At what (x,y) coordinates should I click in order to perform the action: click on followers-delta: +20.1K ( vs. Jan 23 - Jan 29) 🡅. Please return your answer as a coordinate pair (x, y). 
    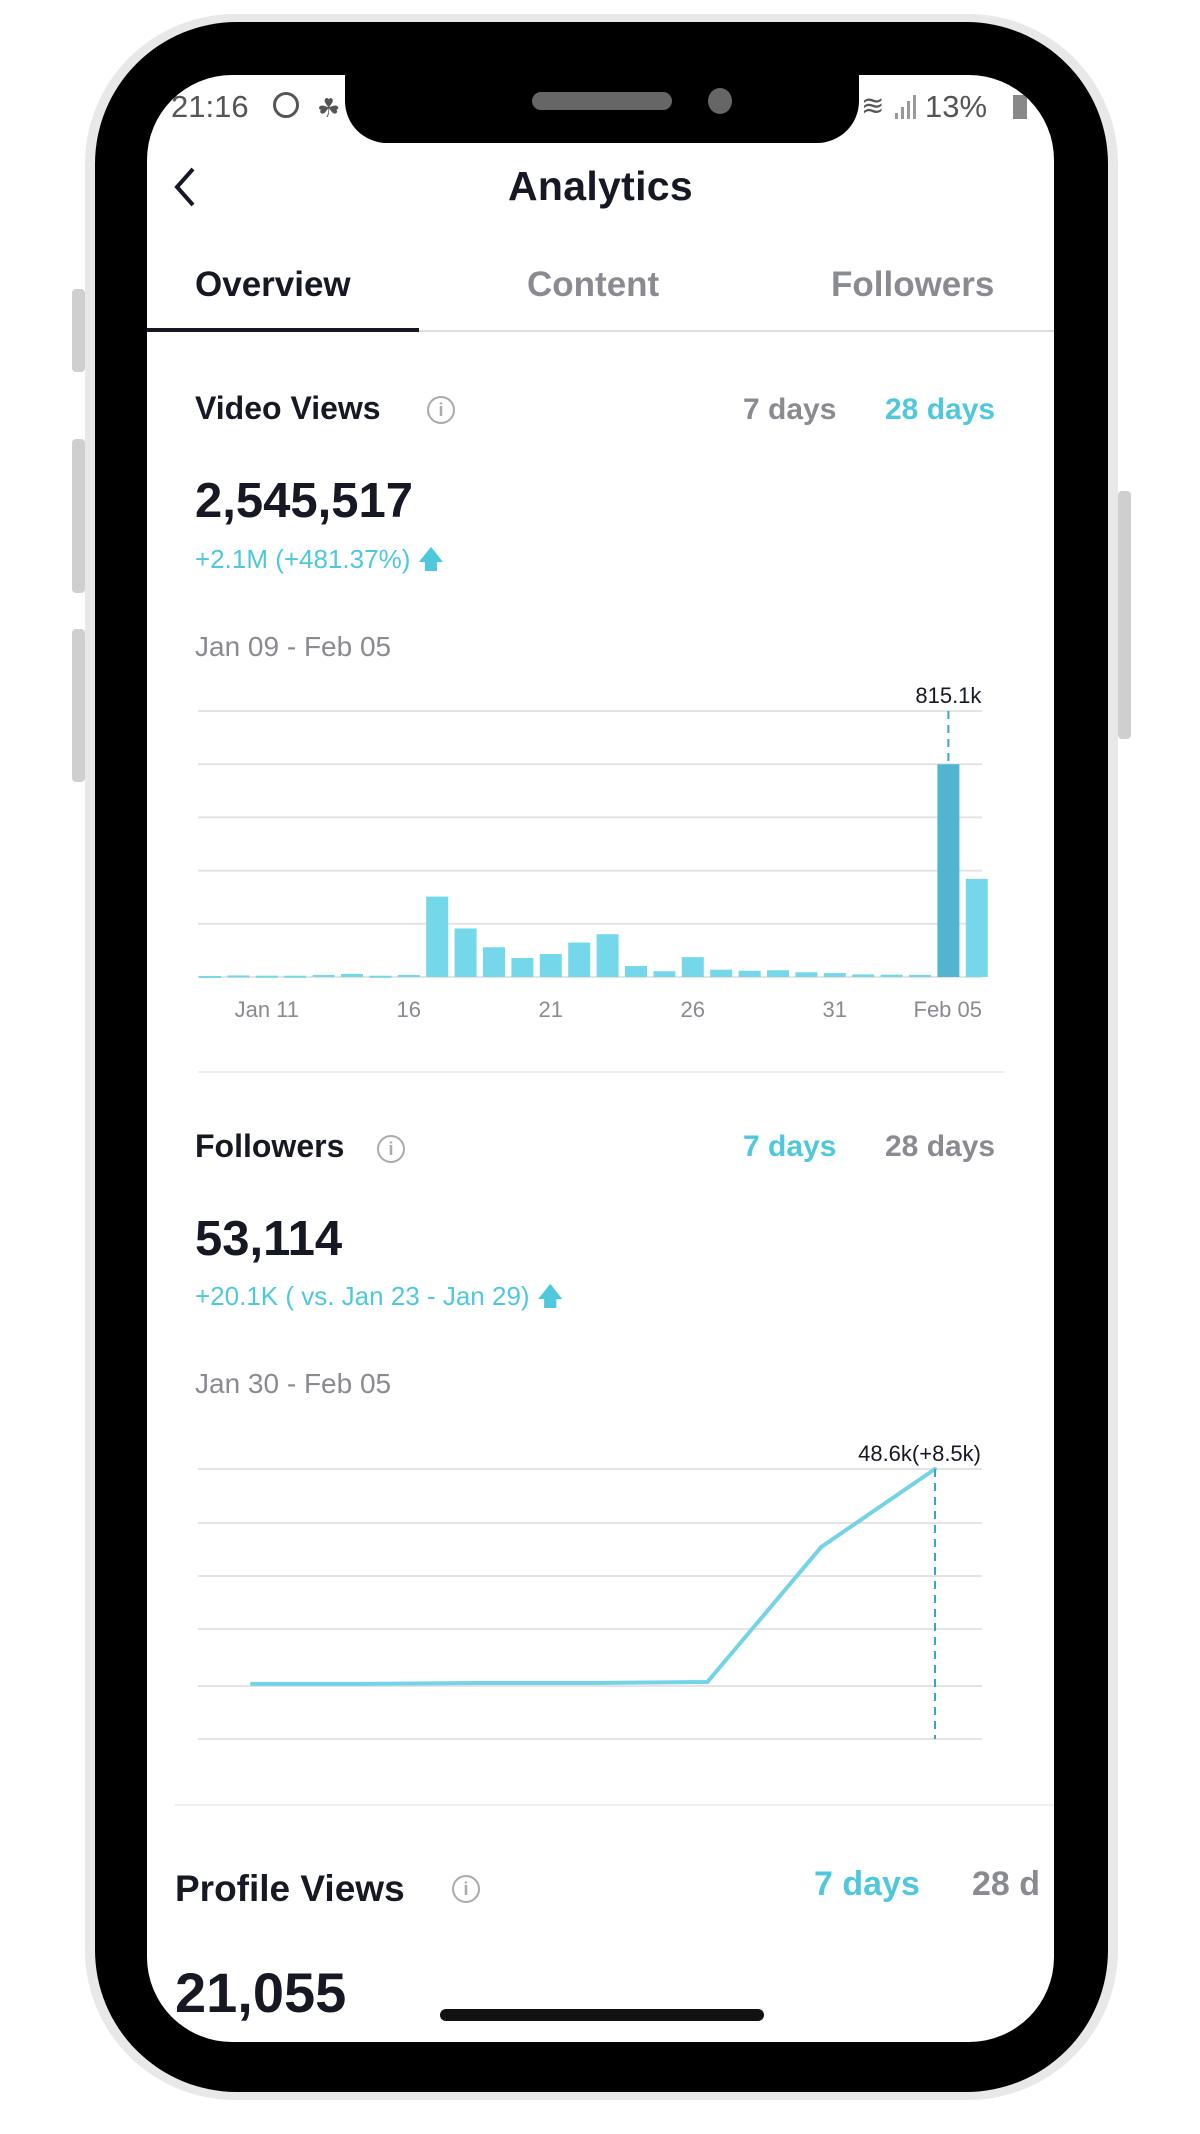
    Looking at the image, I should click on (379, 1300).